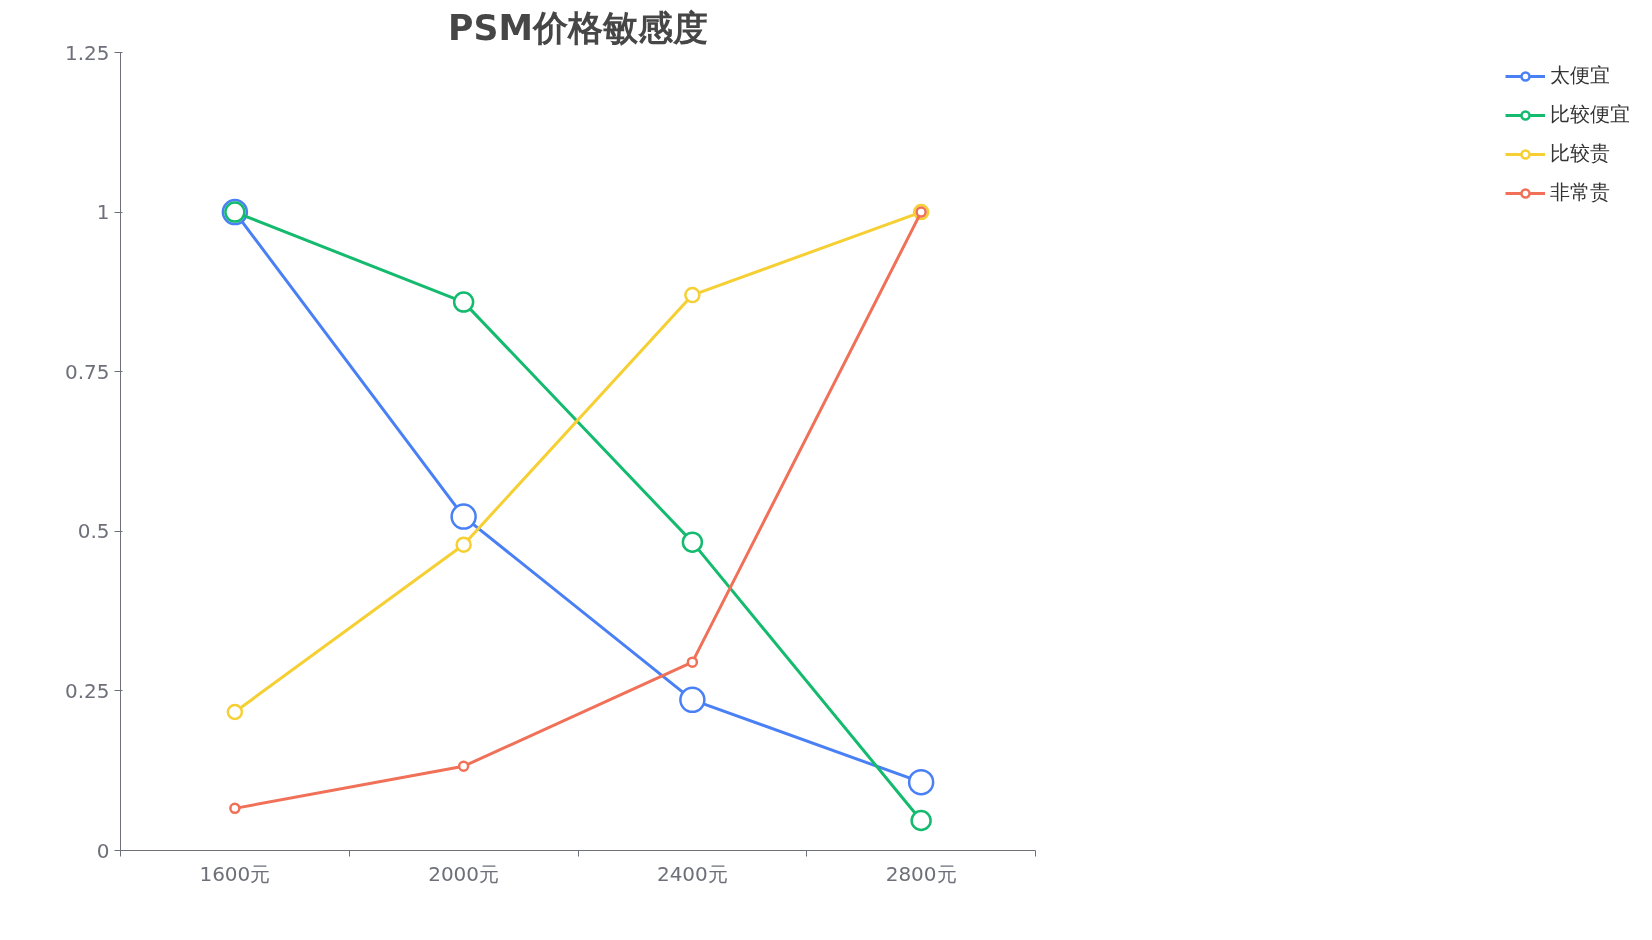 The width and height of the screenshot is (1652, 940). What do you see at coordinates (1580, 75) in the screenshot?
I see `legend-label: 太便宜` at bounding box center [1580, 75].